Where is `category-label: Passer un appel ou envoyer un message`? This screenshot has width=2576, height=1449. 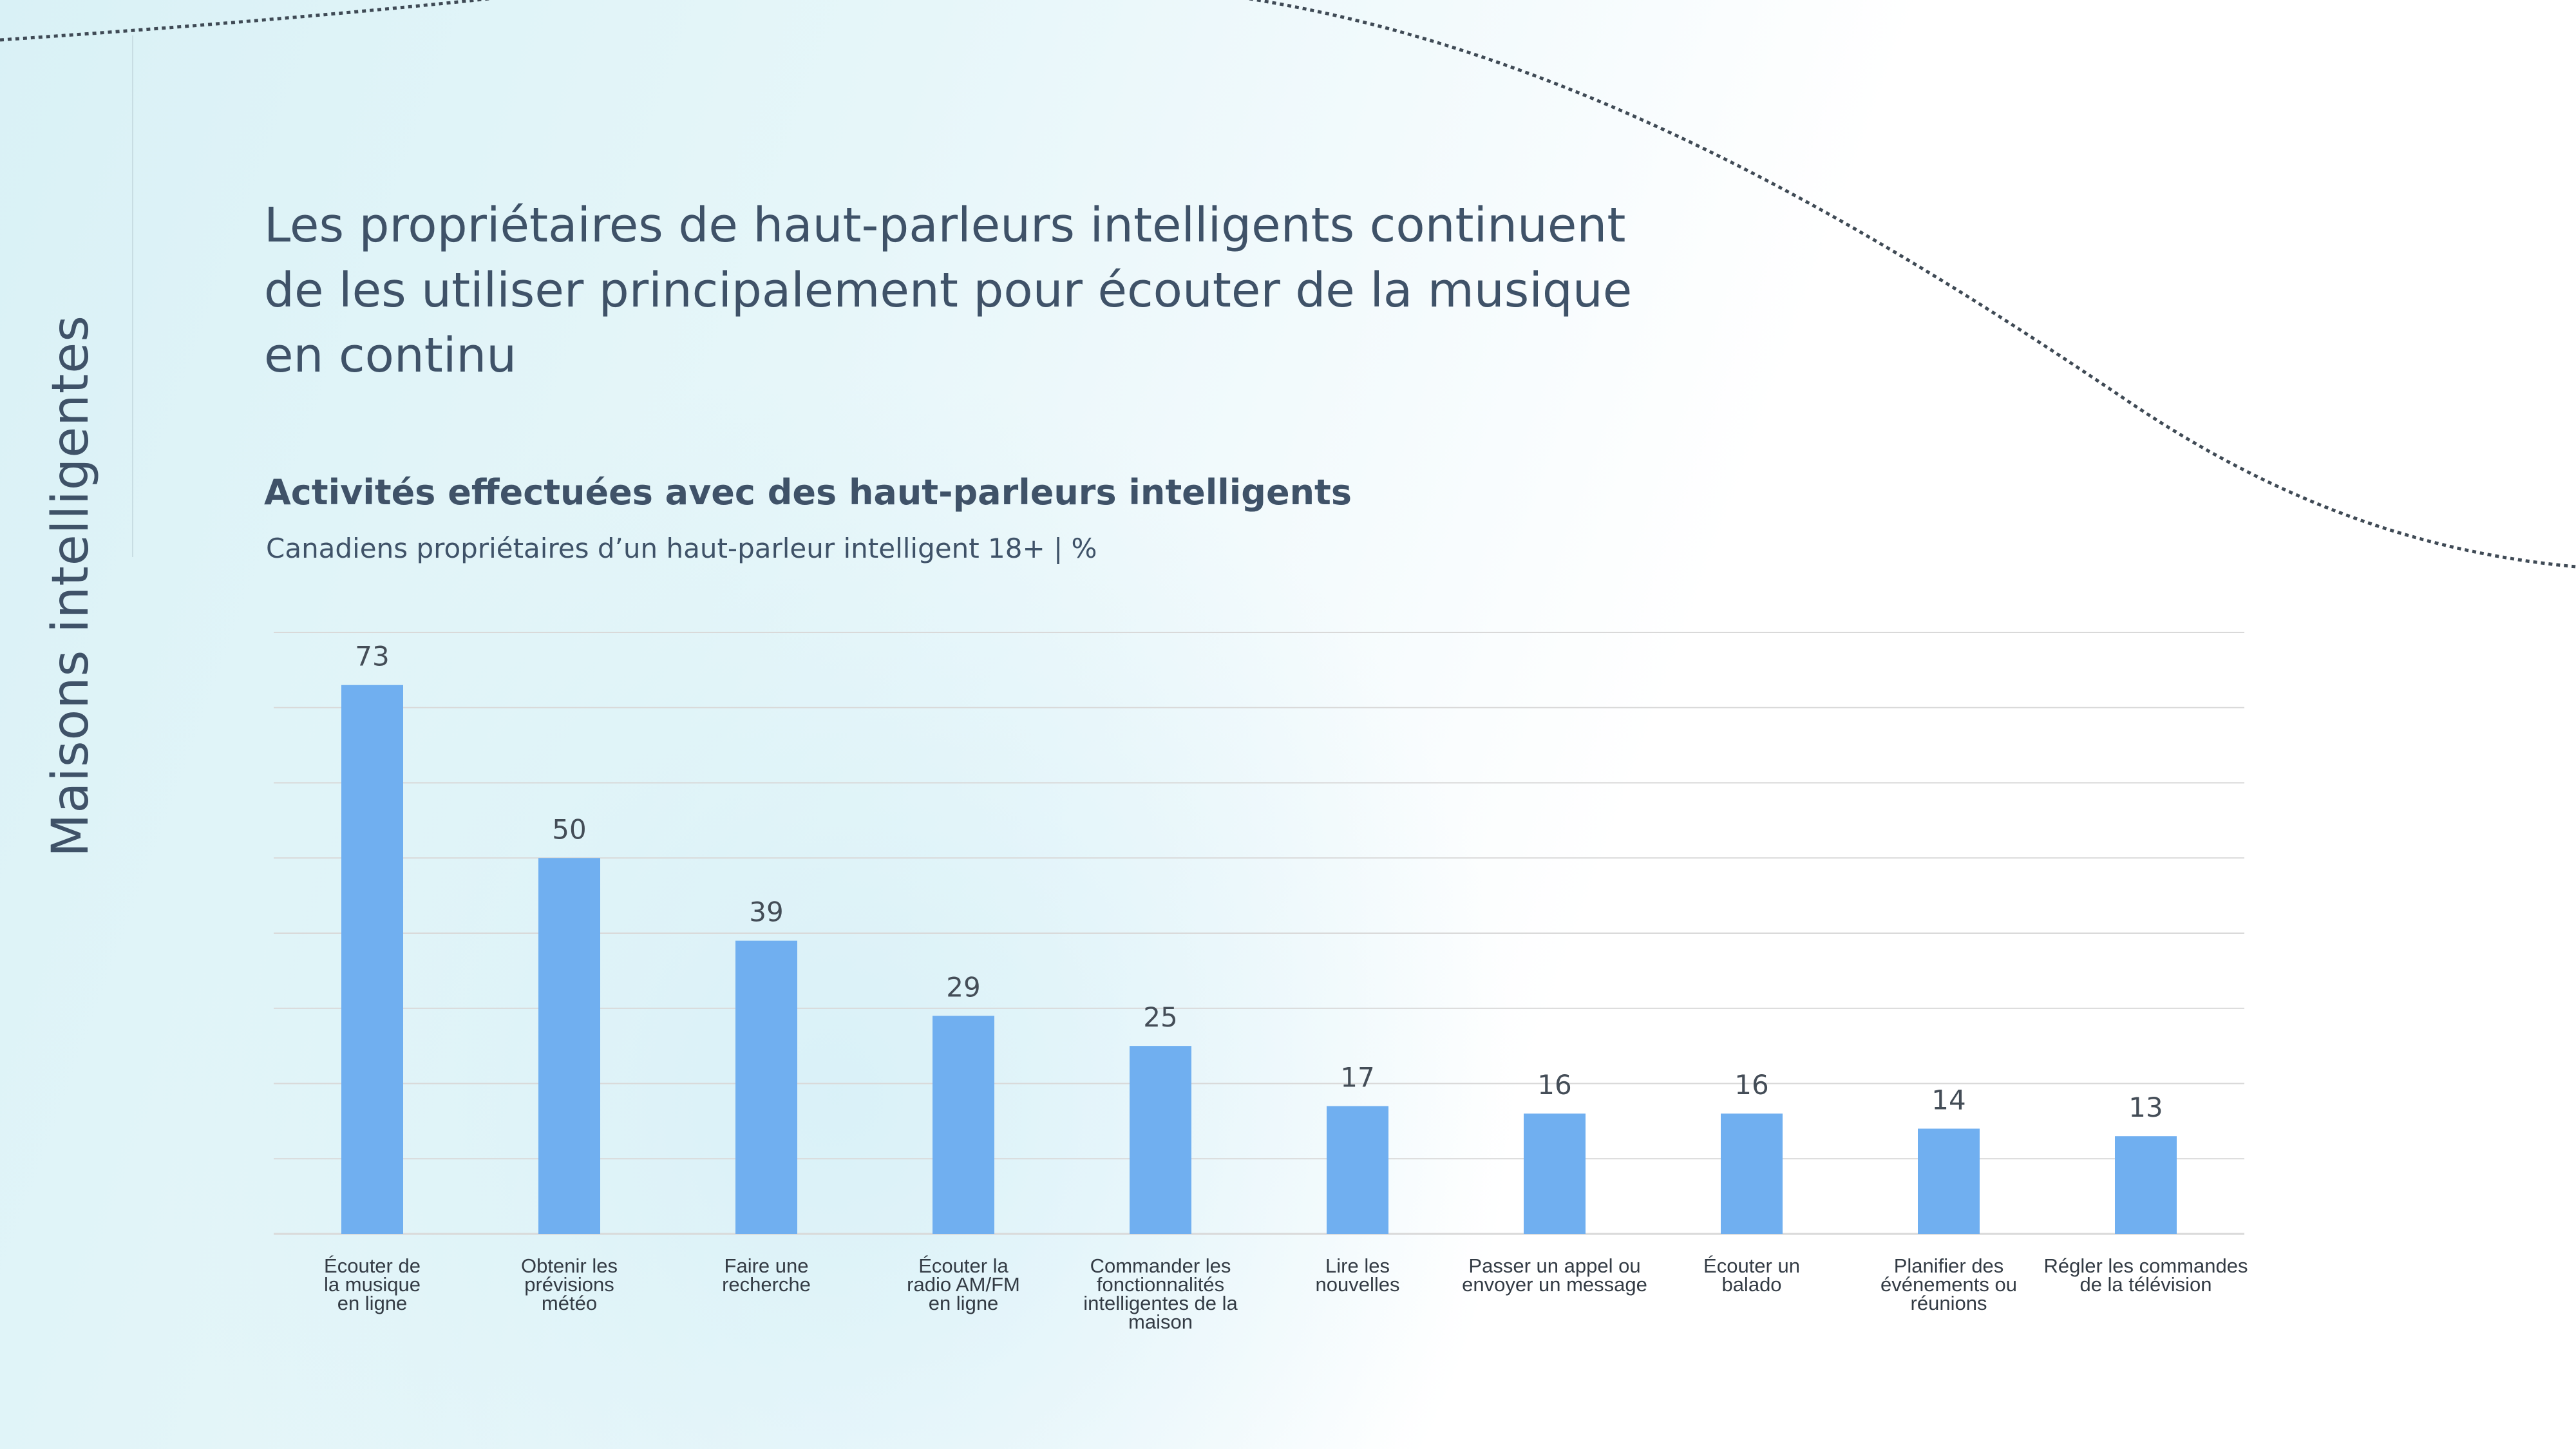
category-label: Passer un appel ou envoyer un message is located at coordinates (1554, 1275).